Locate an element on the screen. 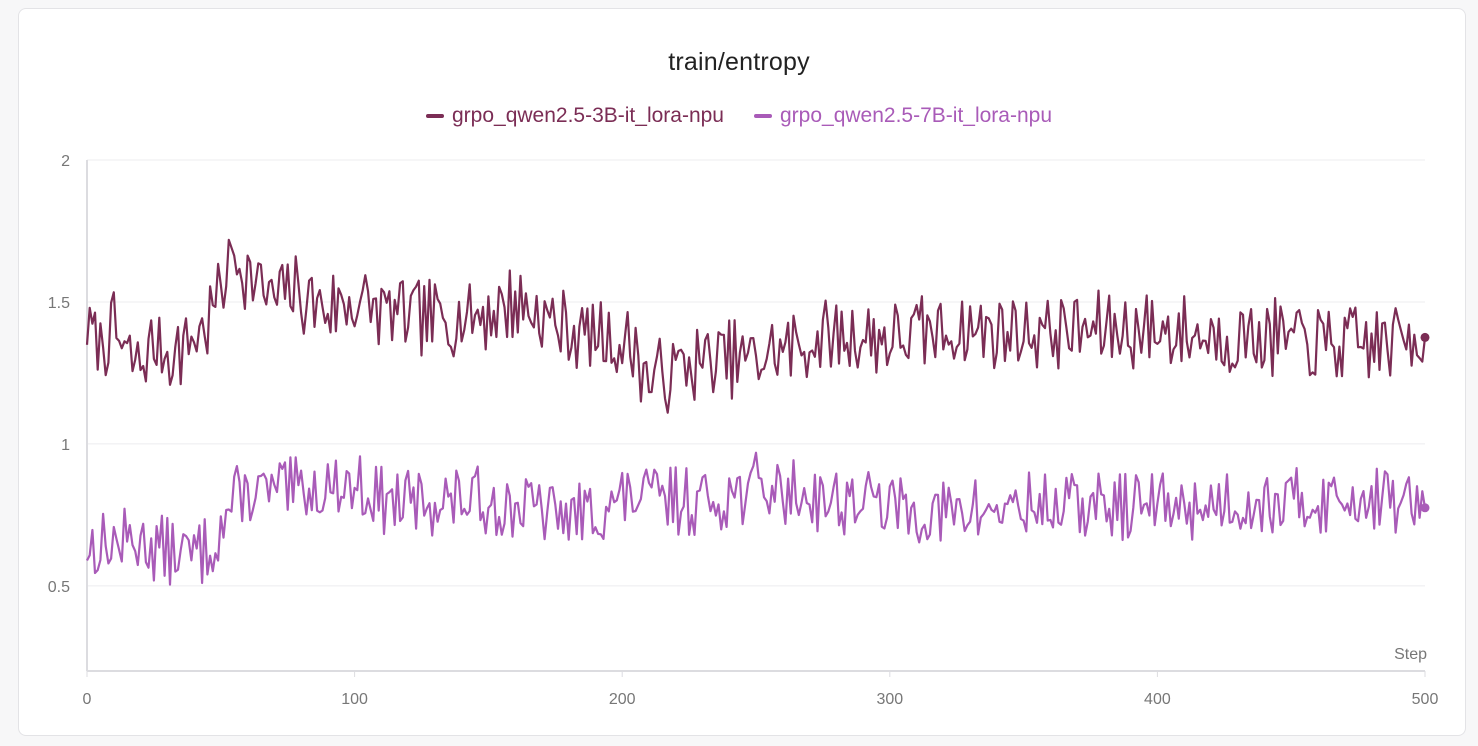  legend-swatch-3b is located at coordinates (434, 116).